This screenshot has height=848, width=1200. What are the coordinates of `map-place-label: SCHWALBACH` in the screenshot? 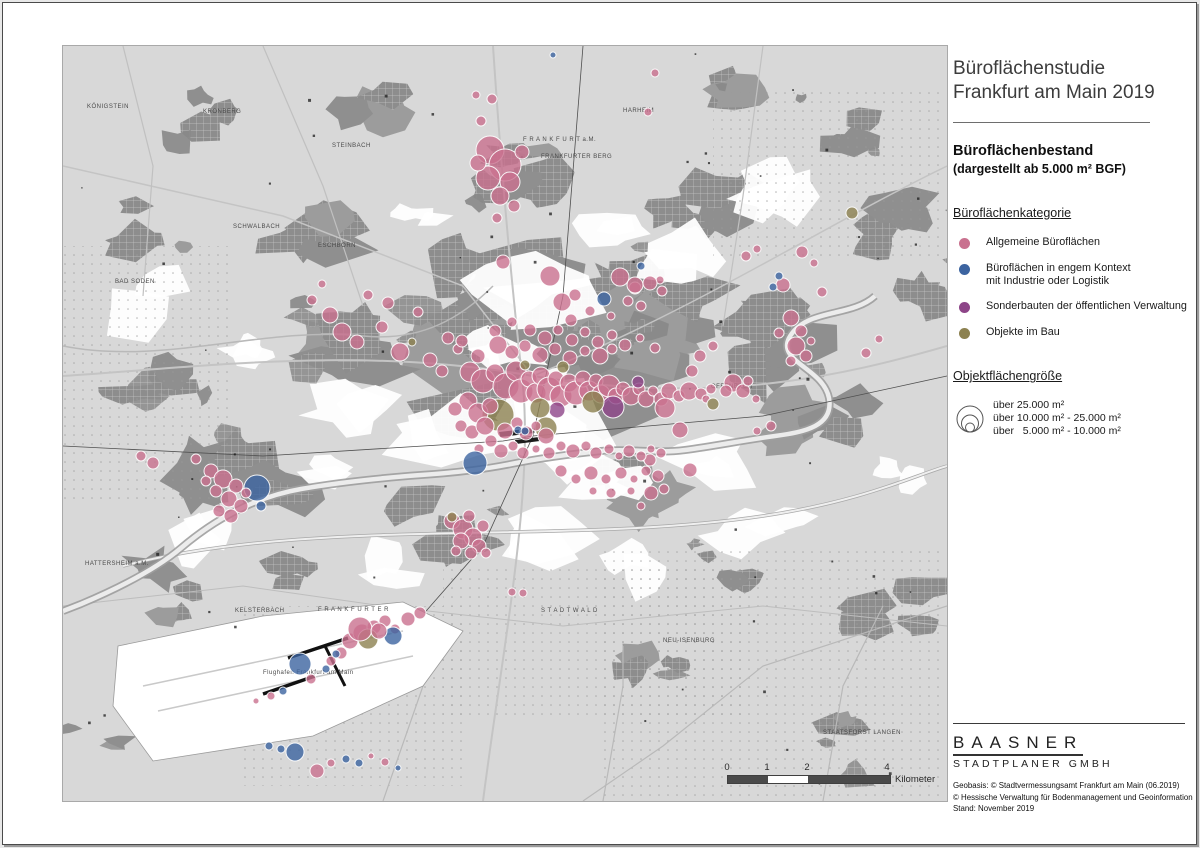 It's located at (256, 227).